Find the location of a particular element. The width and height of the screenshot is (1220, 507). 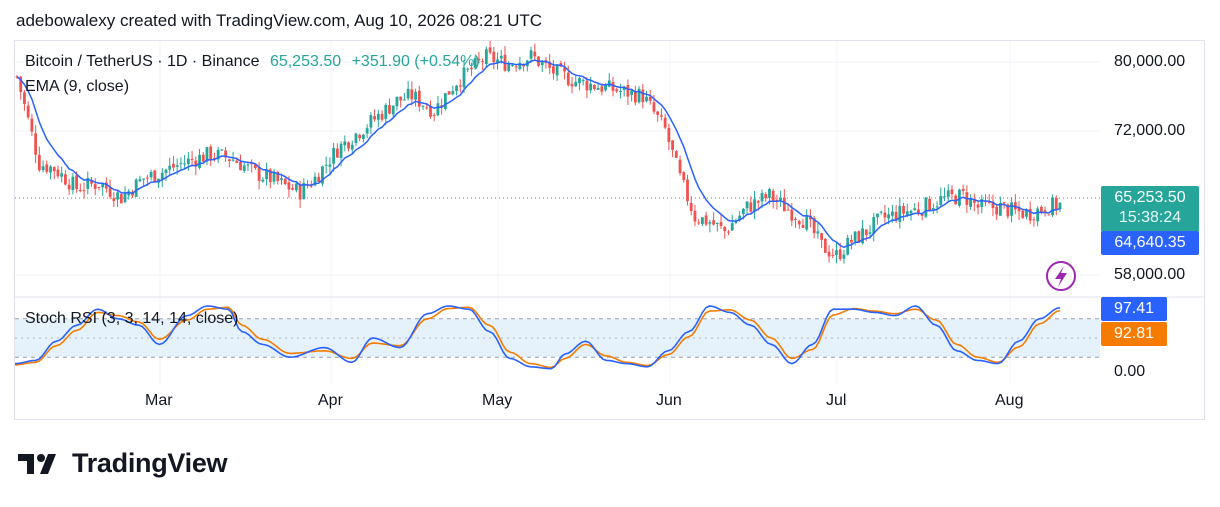

ema-price-tag: 64,640.35 is located at coordinates (1150, 243).